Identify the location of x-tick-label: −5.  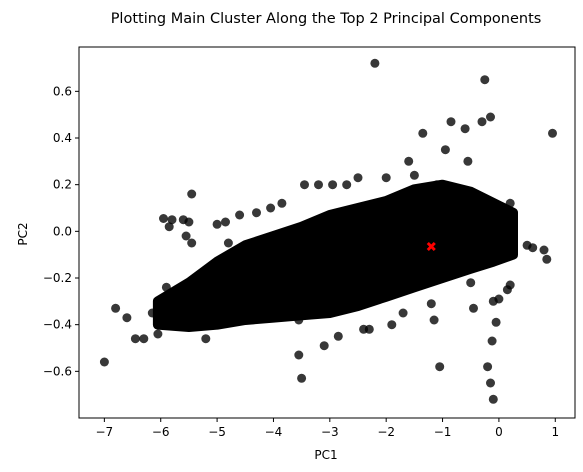
(217, 432).